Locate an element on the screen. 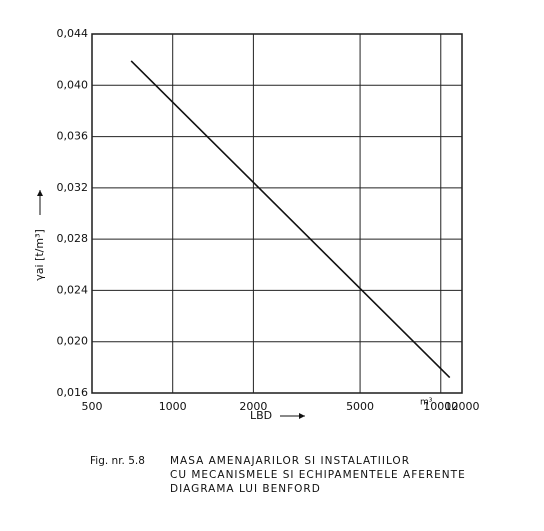 Image resolution: width=544 pixels, height=531 pixels. x-arrow-head is located at coordinates (302, 416).